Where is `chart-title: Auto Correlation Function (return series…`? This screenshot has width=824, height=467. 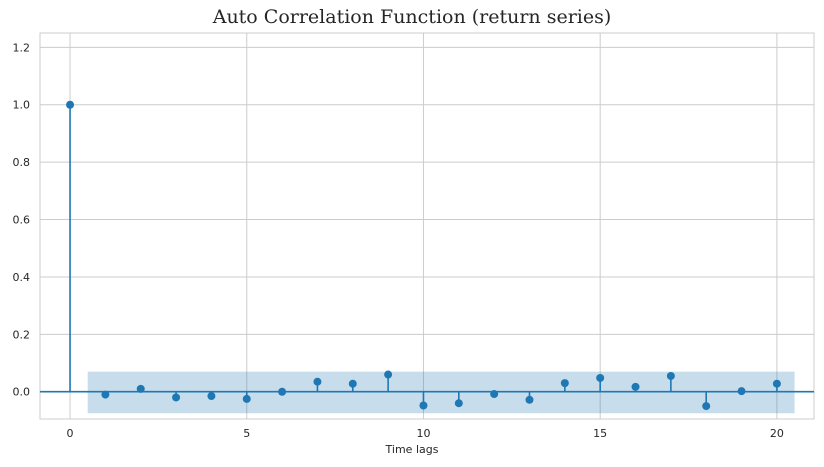
chart-title: Auto Correlation Function (return series… is located at coordinates (412, 17).